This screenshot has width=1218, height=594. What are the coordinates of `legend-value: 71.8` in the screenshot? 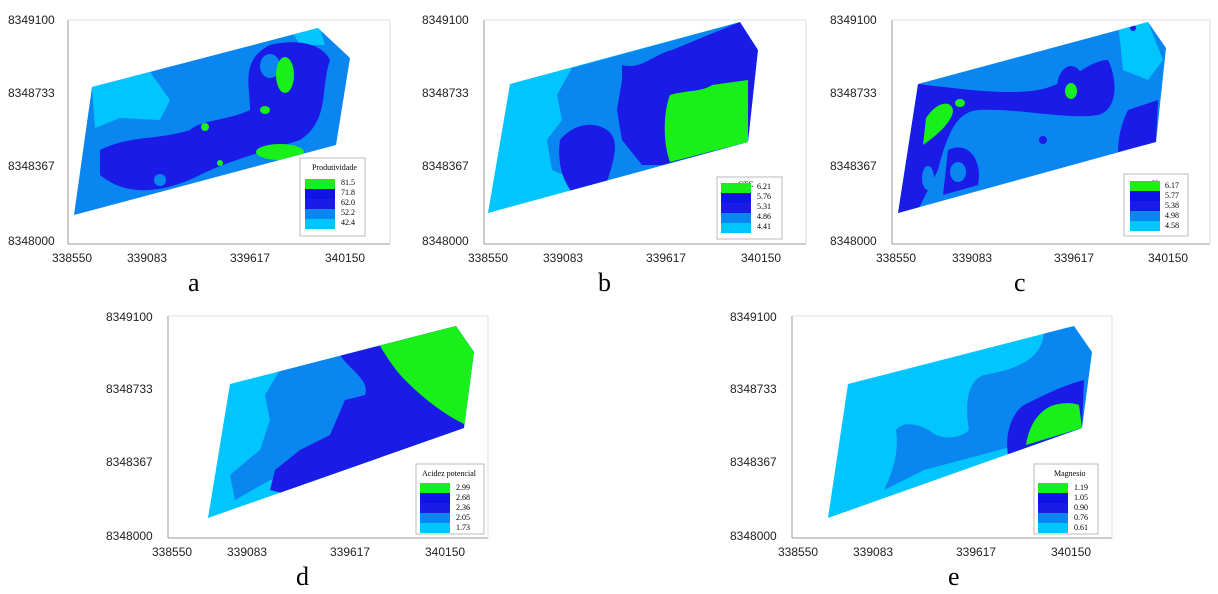 It's located at (348, 192).